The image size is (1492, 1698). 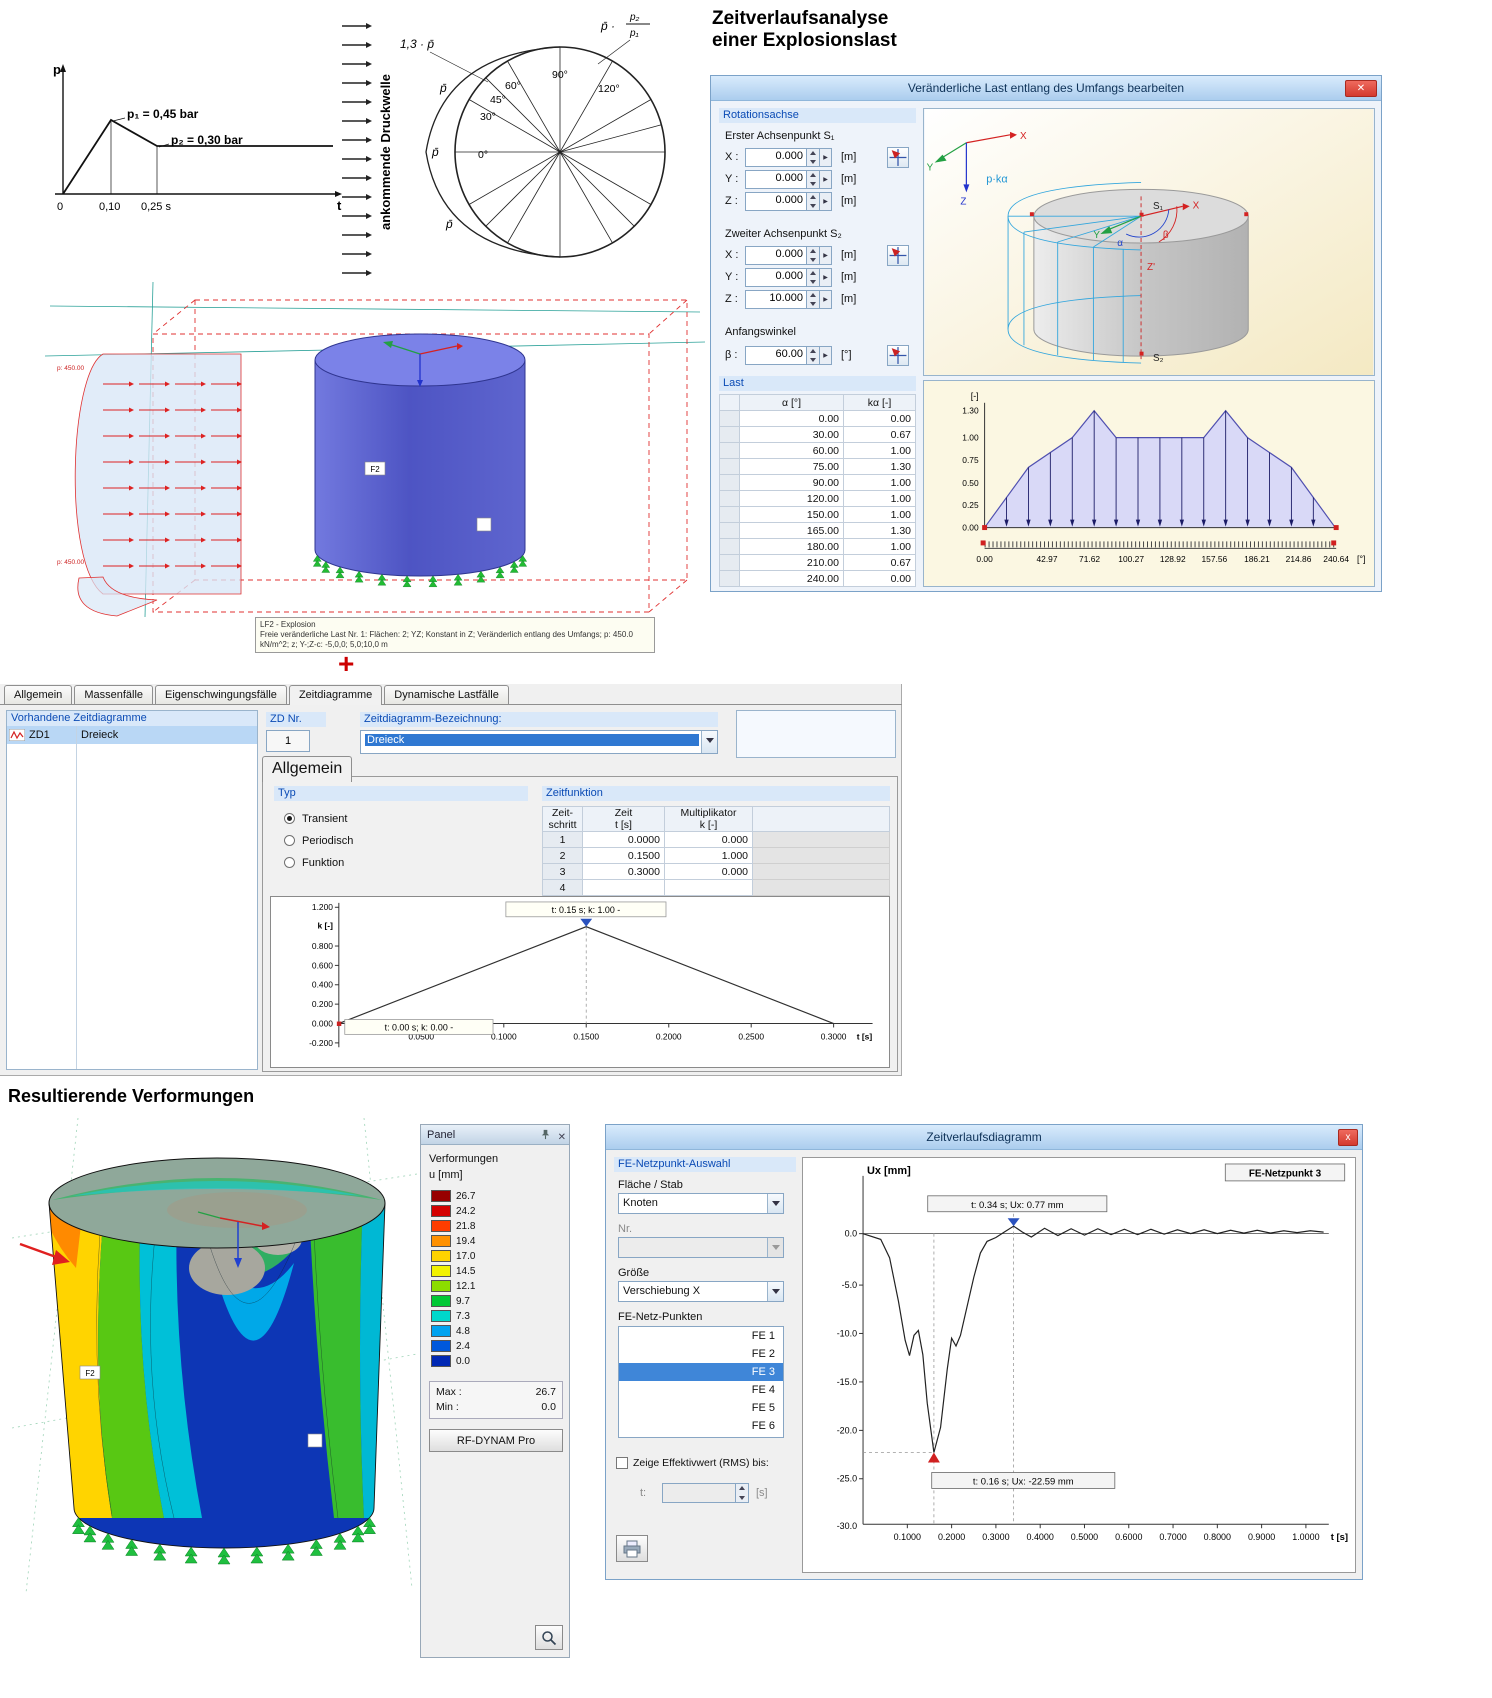 What do you see at coordinates (847, 1479) in the screenshot?
I see `ytick: -25.0` at bounding box center [847, 1479].